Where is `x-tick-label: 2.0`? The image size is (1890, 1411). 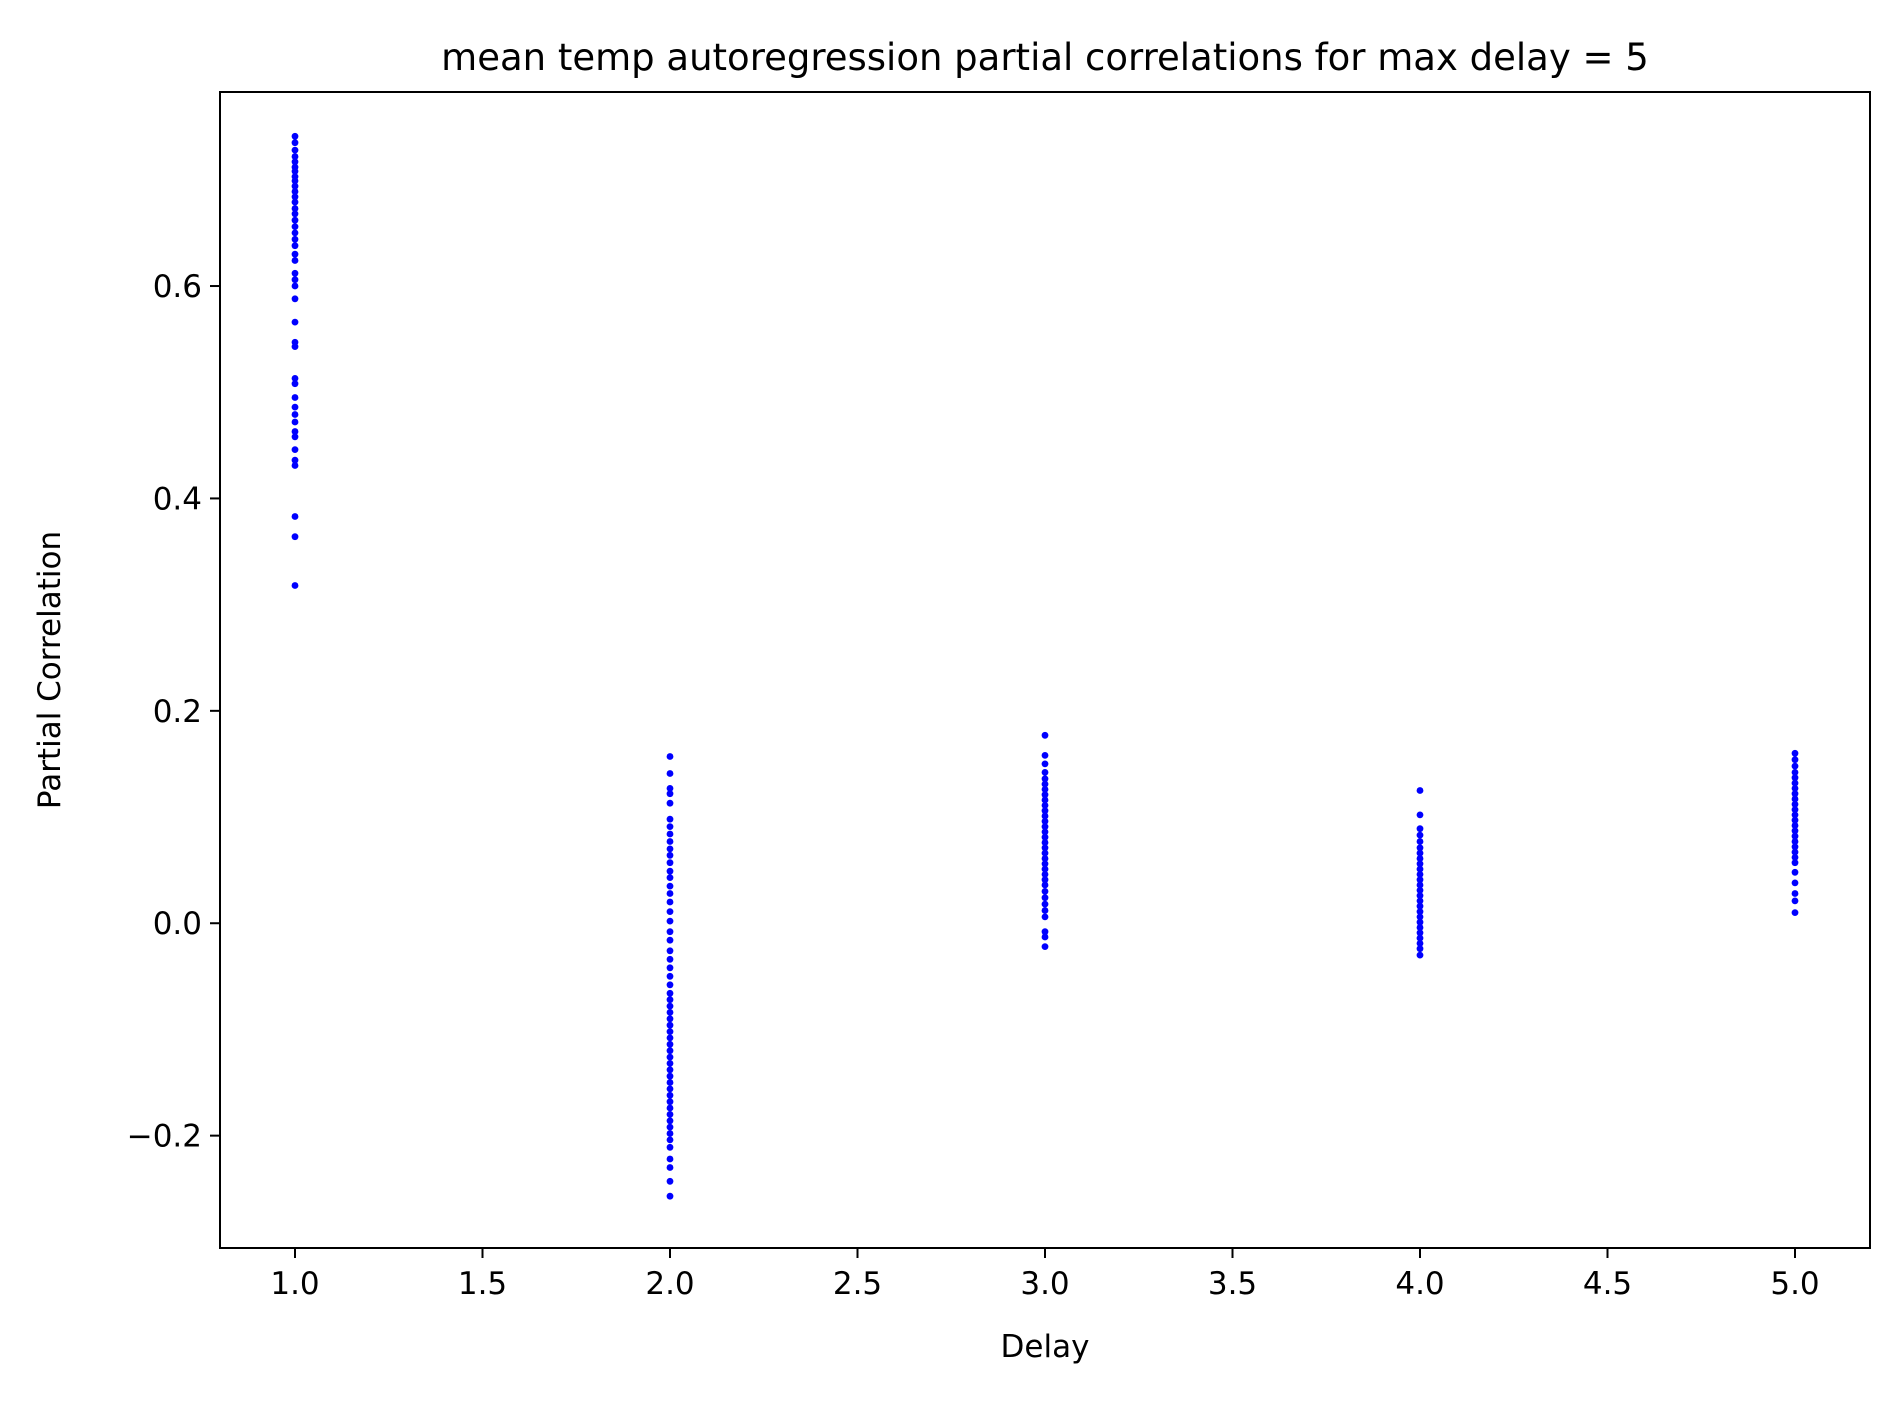 x-tick-label: 2.0 is located at coordinates (669, 1284).